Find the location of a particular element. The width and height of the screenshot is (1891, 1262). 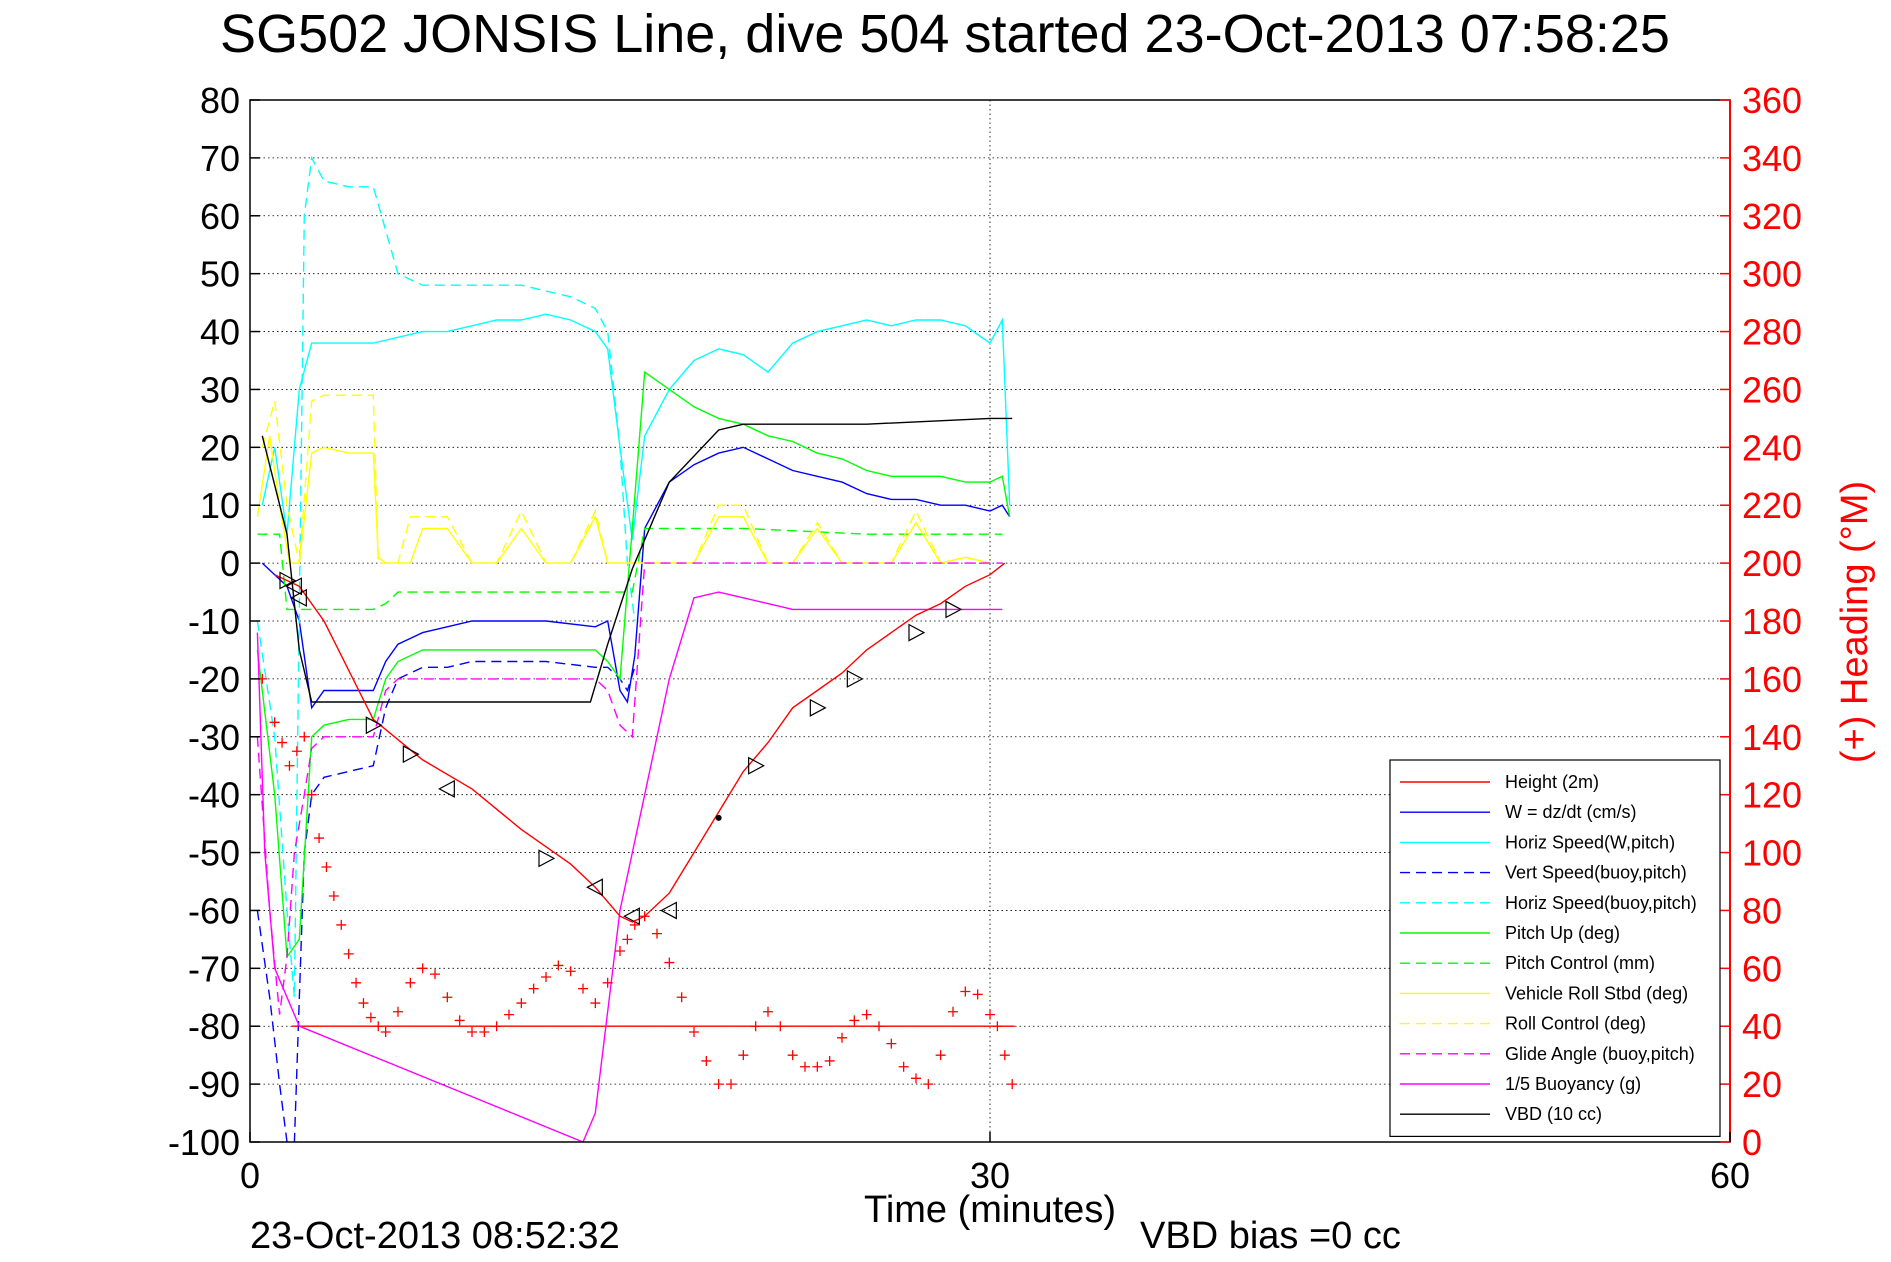

legend-label: Vehicle Roll Stbd (deg) is located at coordinates (1596, 993).